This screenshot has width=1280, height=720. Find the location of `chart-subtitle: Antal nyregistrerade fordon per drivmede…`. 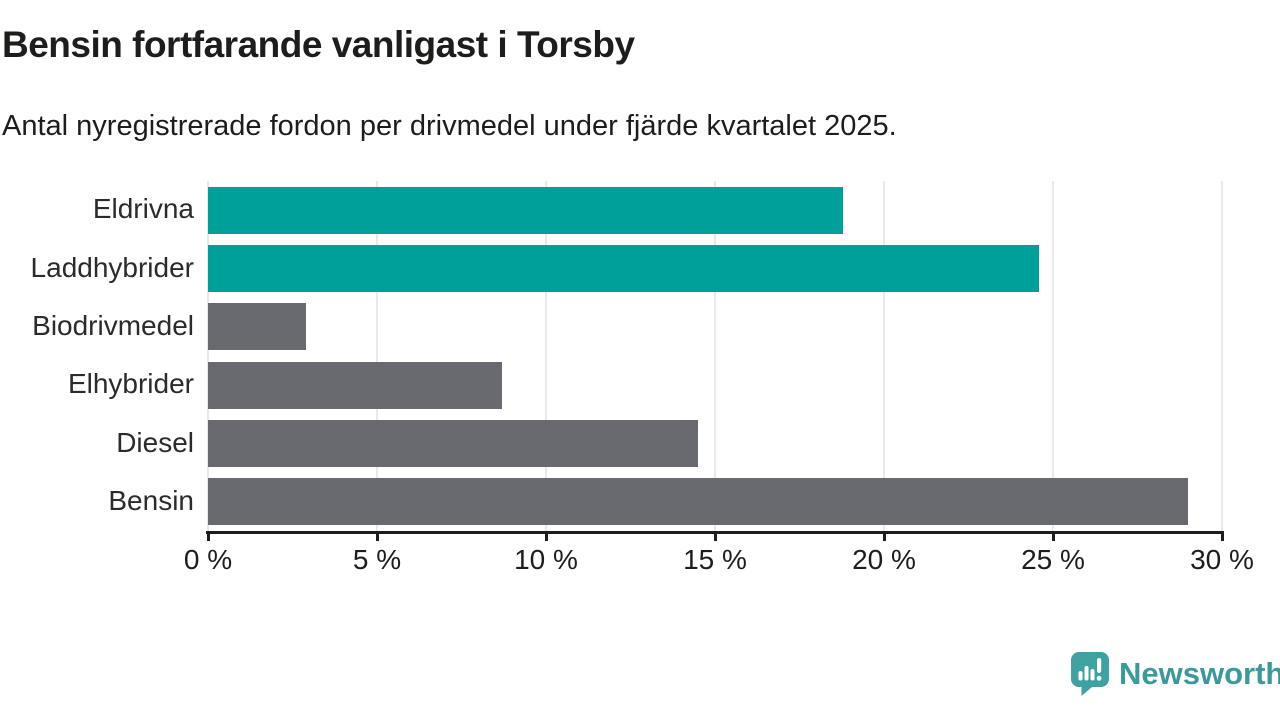

chart-subtitle: Antal nyregistrerade fordon per drivmede… is located at coordinates (449, 126).